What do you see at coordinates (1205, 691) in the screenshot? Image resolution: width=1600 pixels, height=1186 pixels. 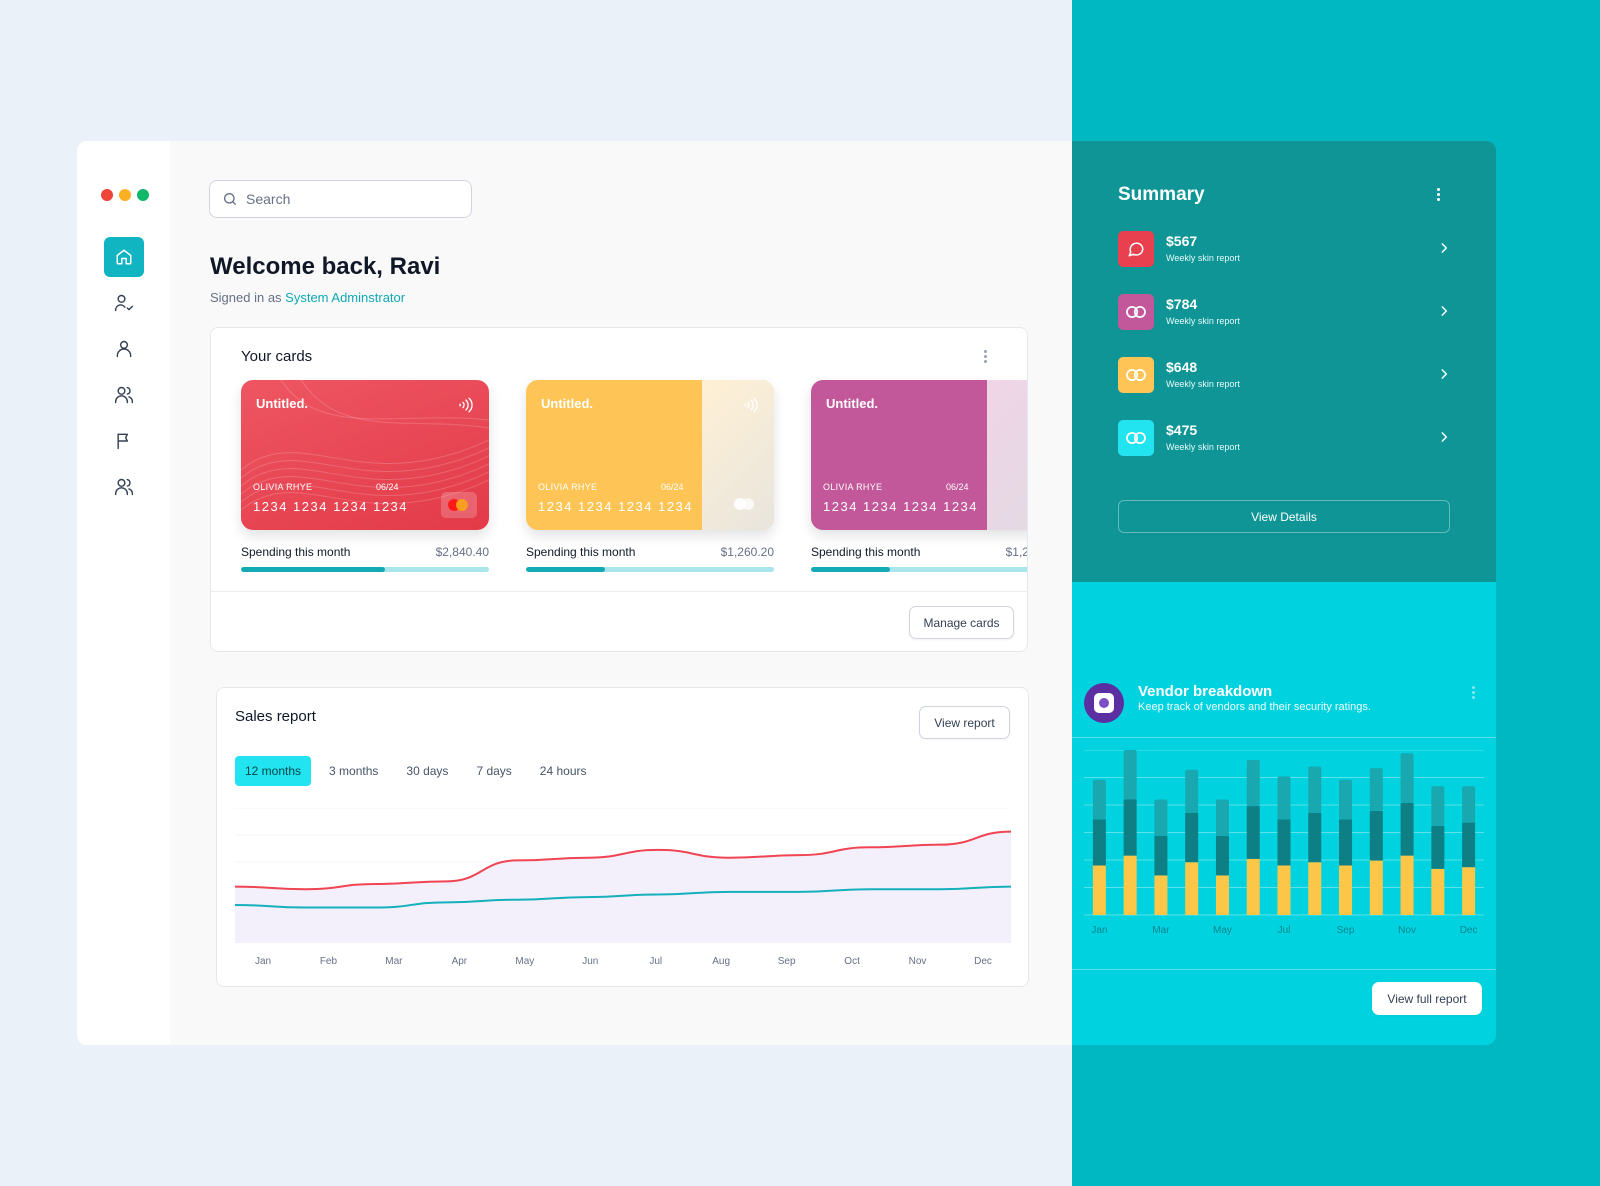 I see `vendor-title: Vendor breakdown` at bounding box center [1205, 691].